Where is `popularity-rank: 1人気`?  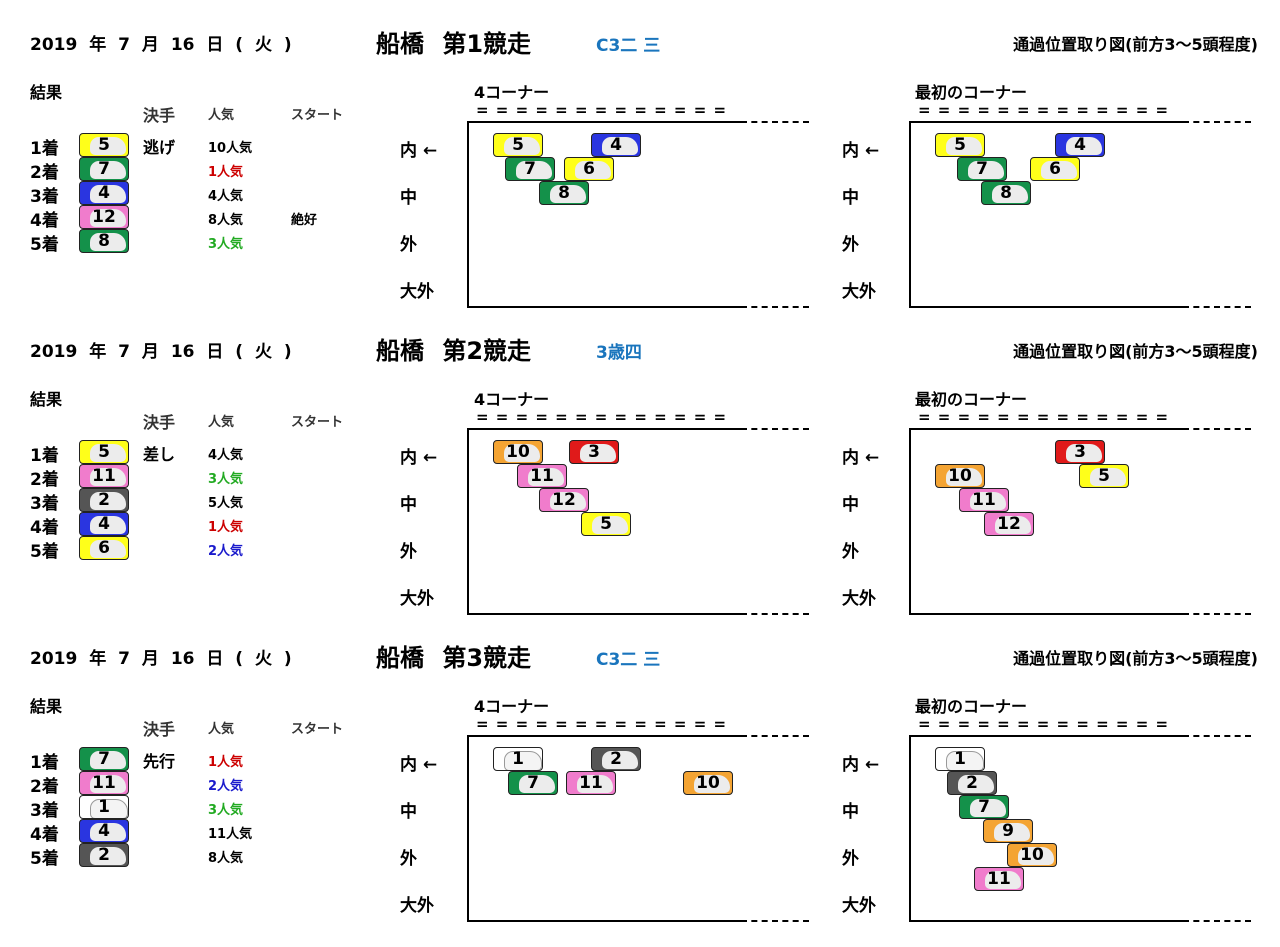
popularity-rank: 1人気 is located at coordinates (226, 172).